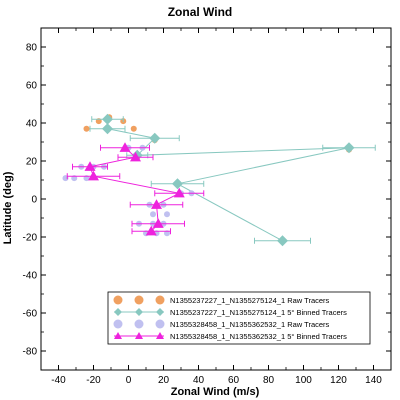  I want to click on legend-item: N1355328458_1_N1355362532_1 Raw Tracers, so click(221, 324).